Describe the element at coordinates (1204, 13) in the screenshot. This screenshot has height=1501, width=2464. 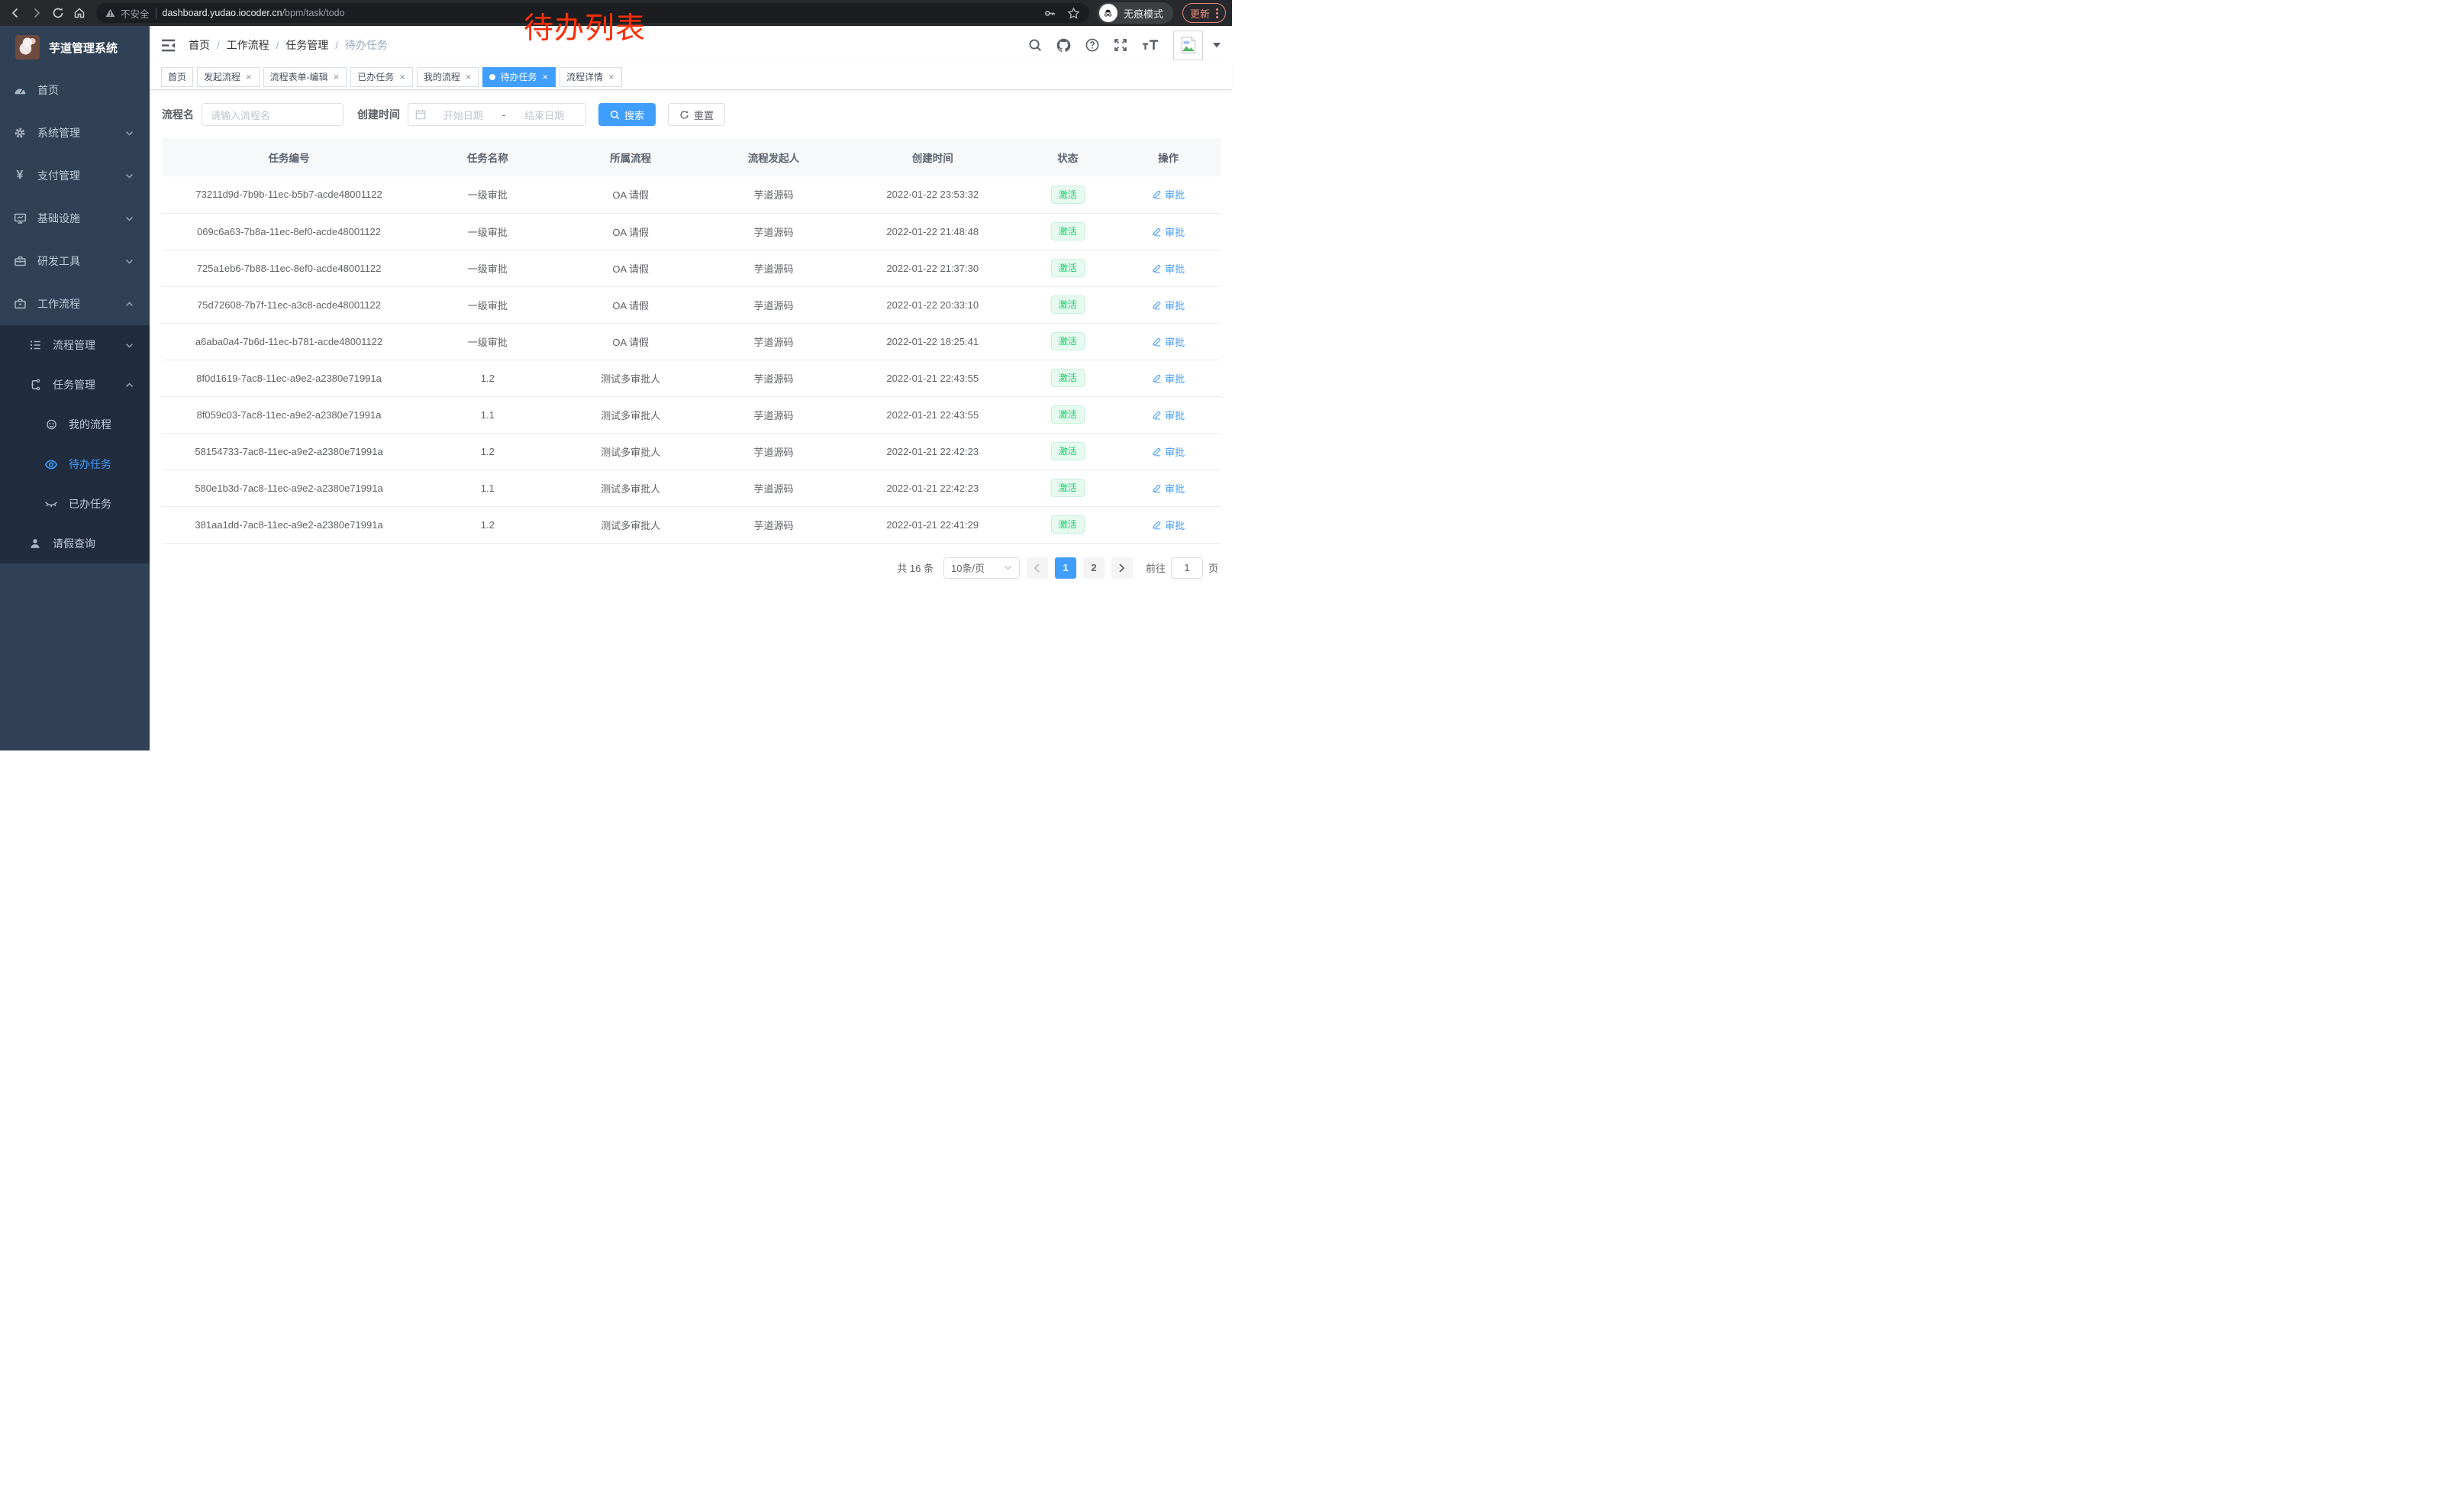
I see `update-button: 更新` at that location.